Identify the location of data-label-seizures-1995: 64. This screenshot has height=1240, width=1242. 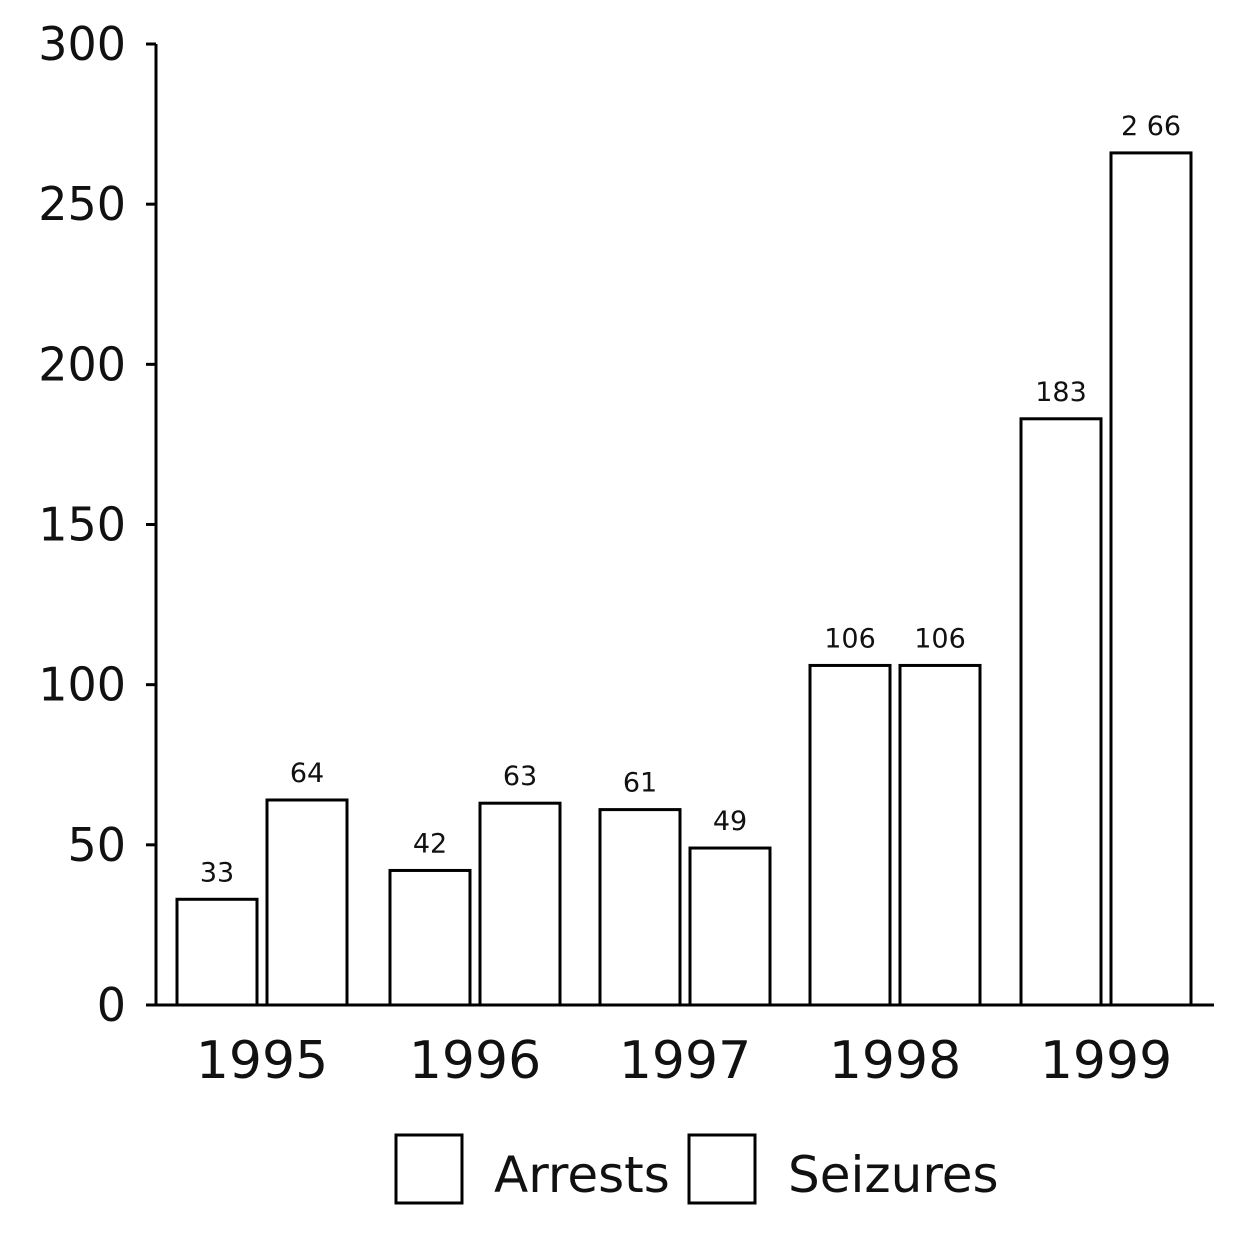
(307, 773).